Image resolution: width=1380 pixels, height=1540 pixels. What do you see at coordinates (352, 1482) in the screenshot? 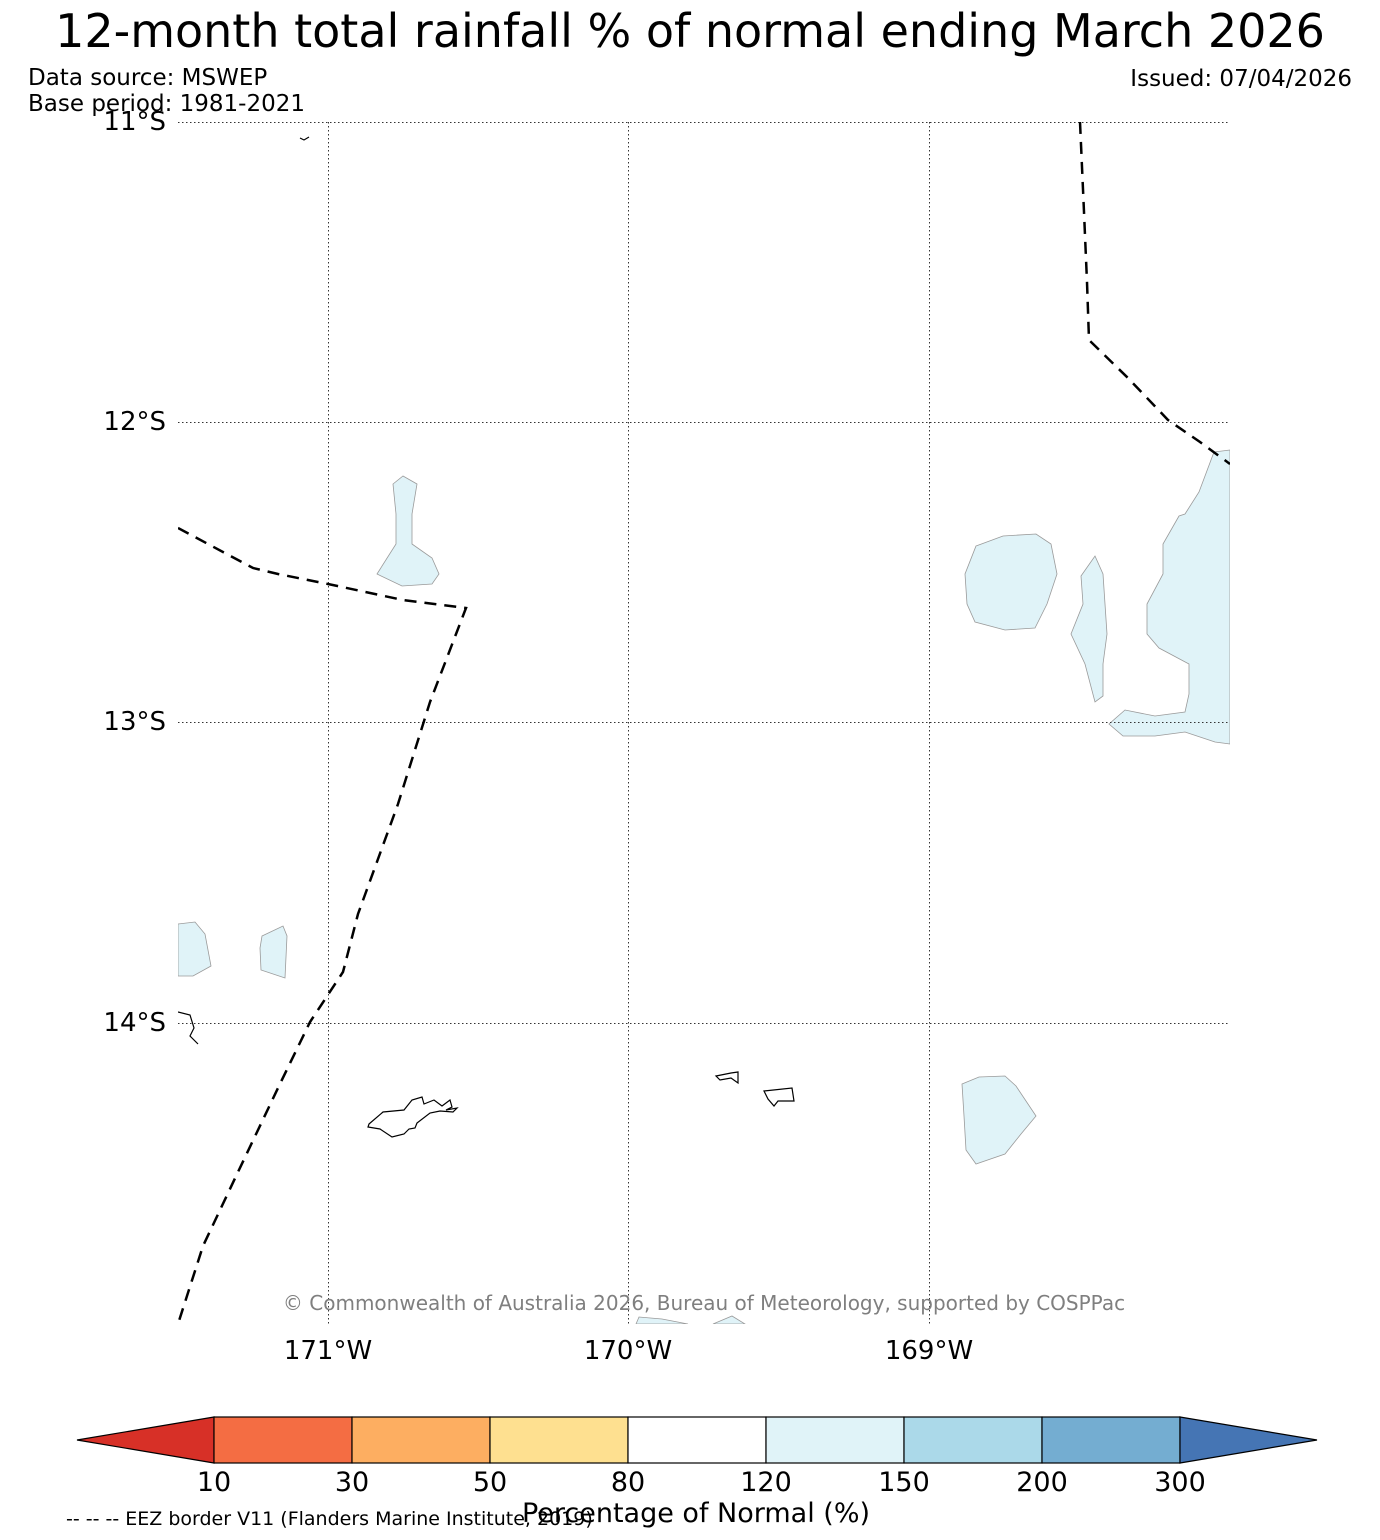
I see `colorbar-tick-label: 30` at bounding box center [352, 1482].